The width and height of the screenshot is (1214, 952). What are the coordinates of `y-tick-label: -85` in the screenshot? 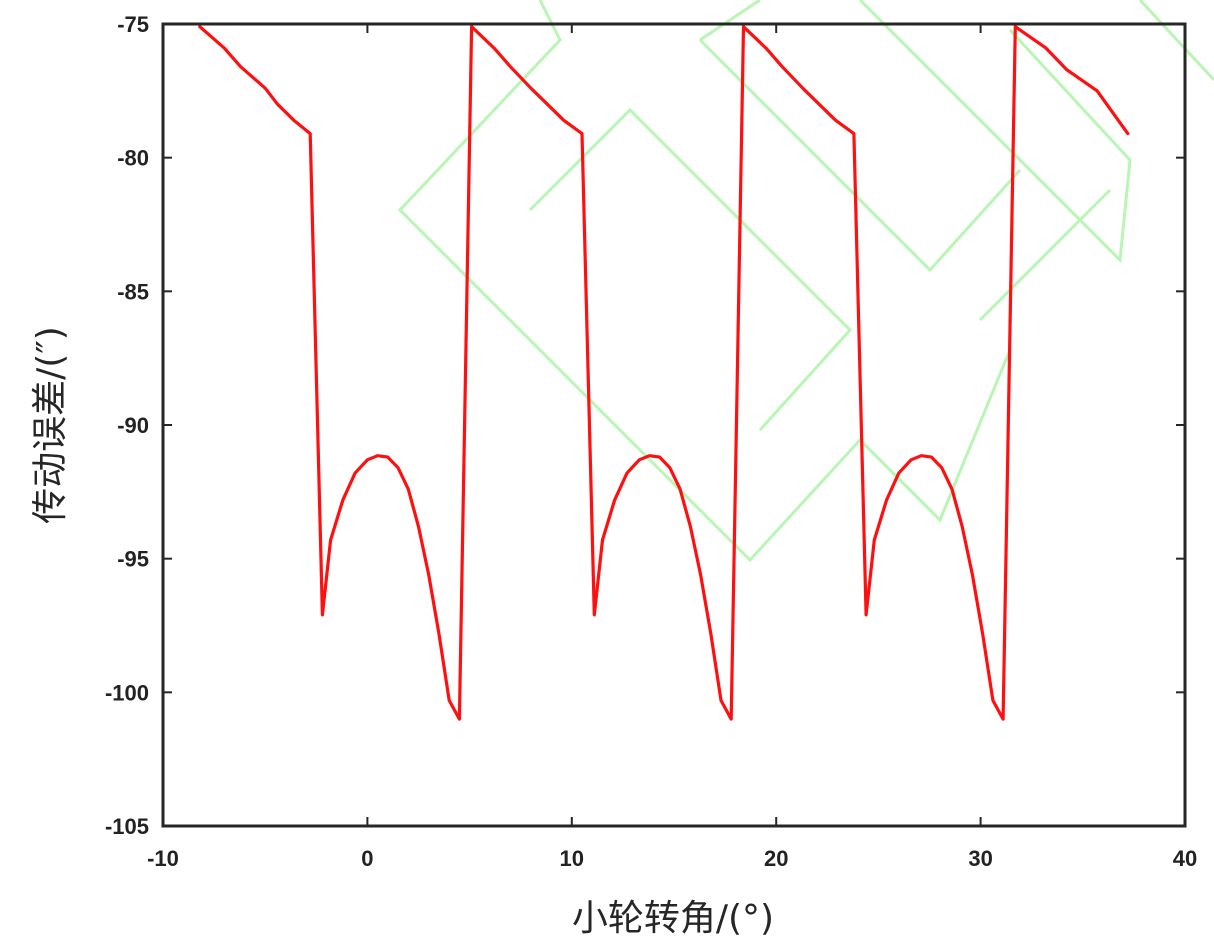 It's located at (133, 291).